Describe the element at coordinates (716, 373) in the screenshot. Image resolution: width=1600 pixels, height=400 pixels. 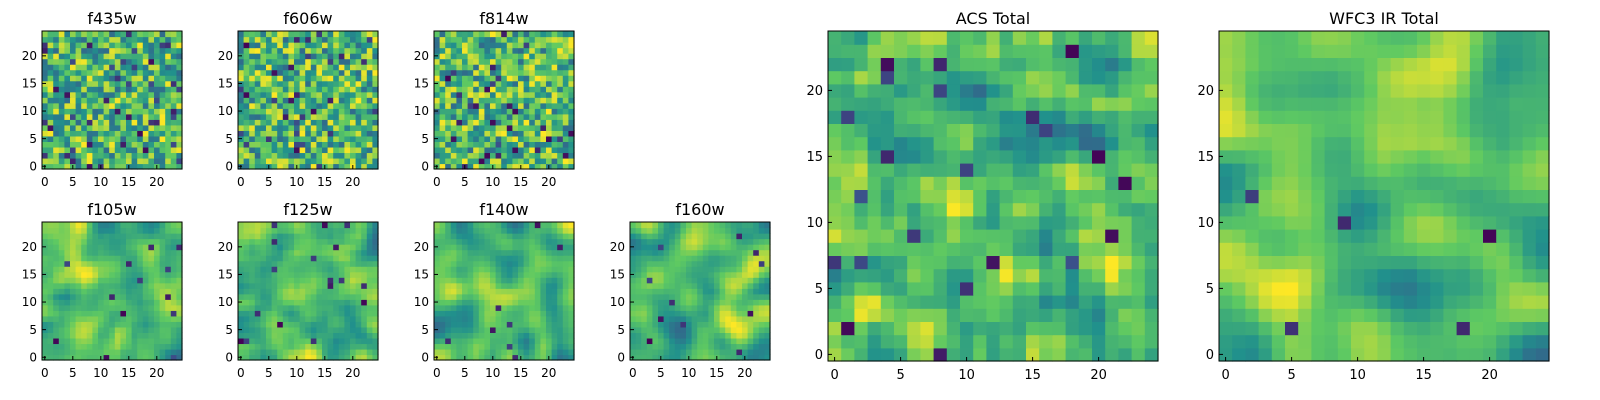
I see `x-tick-label: 15` at that location.